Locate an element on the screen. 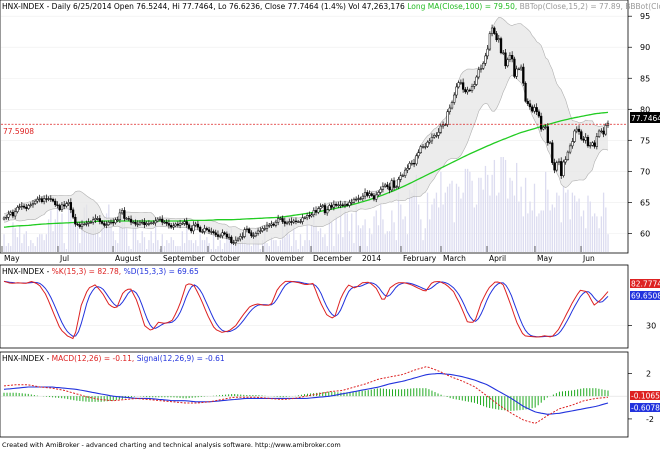 The height and width of the screenshot is (450, 660). macd-line is located at coordinates (306, 395).